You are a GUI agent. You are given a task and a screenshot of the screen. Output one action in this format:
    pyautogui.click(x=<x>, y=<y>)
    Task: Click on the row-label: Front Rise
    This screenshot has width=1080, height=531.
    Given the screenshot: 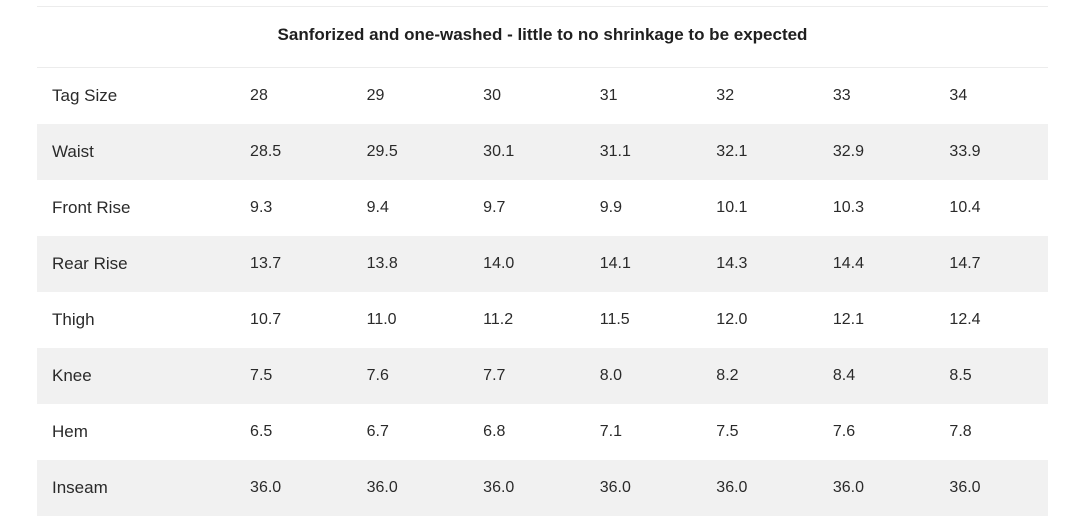 What is the action you would take?
    pyautogui.click(x=91, y=207)
    